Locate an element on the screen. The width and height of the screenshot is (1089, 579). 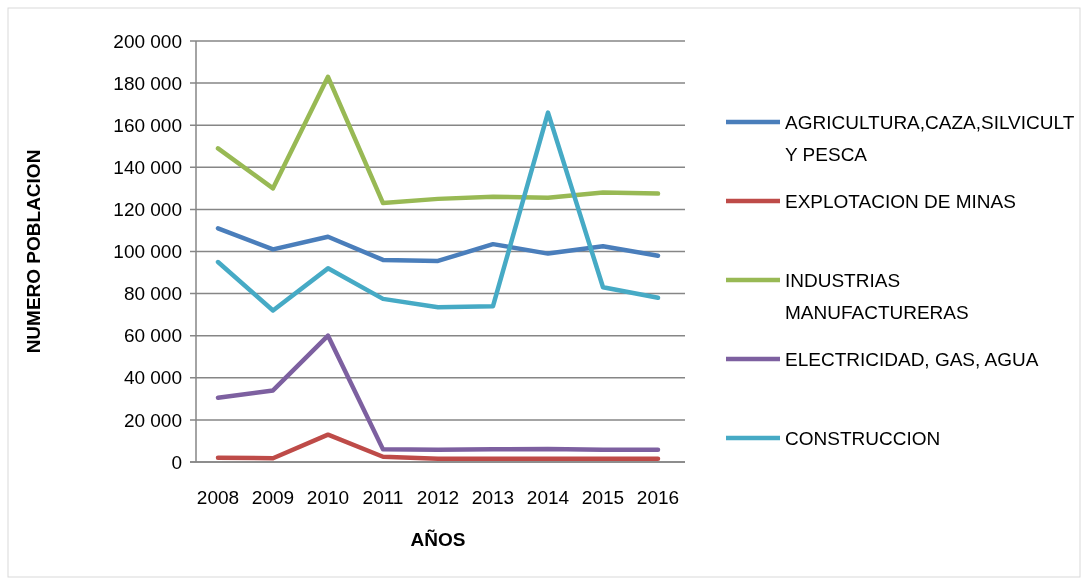
x-tick-label: 2008 is located at coordinates (218, 497).